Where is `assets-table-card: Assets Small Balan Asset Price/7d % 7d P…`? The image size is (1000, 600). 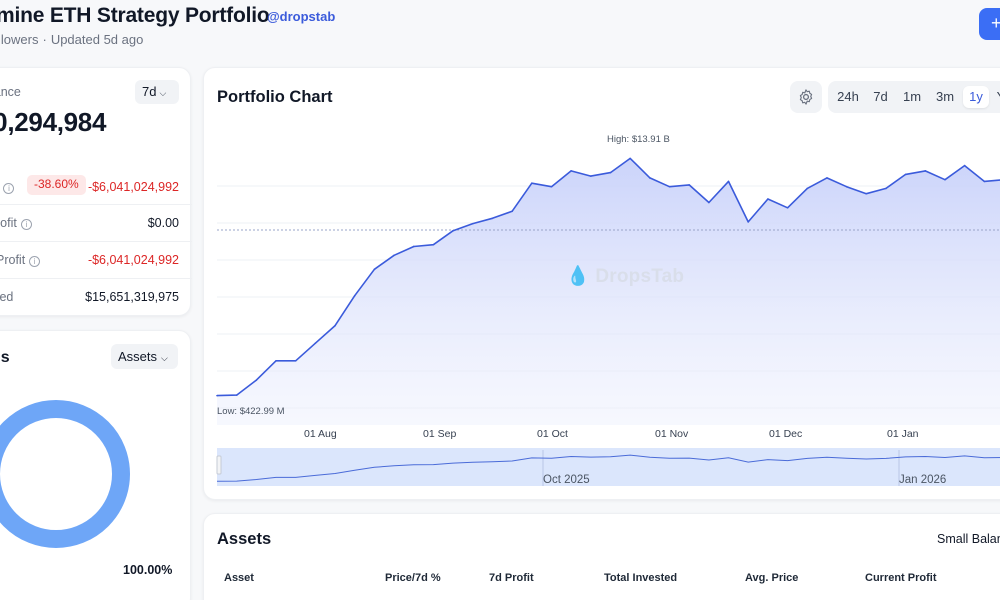 assets-table-card: Assets Small Balan Asset Price/7d % 7d P… is located at coordinates (601, 556).